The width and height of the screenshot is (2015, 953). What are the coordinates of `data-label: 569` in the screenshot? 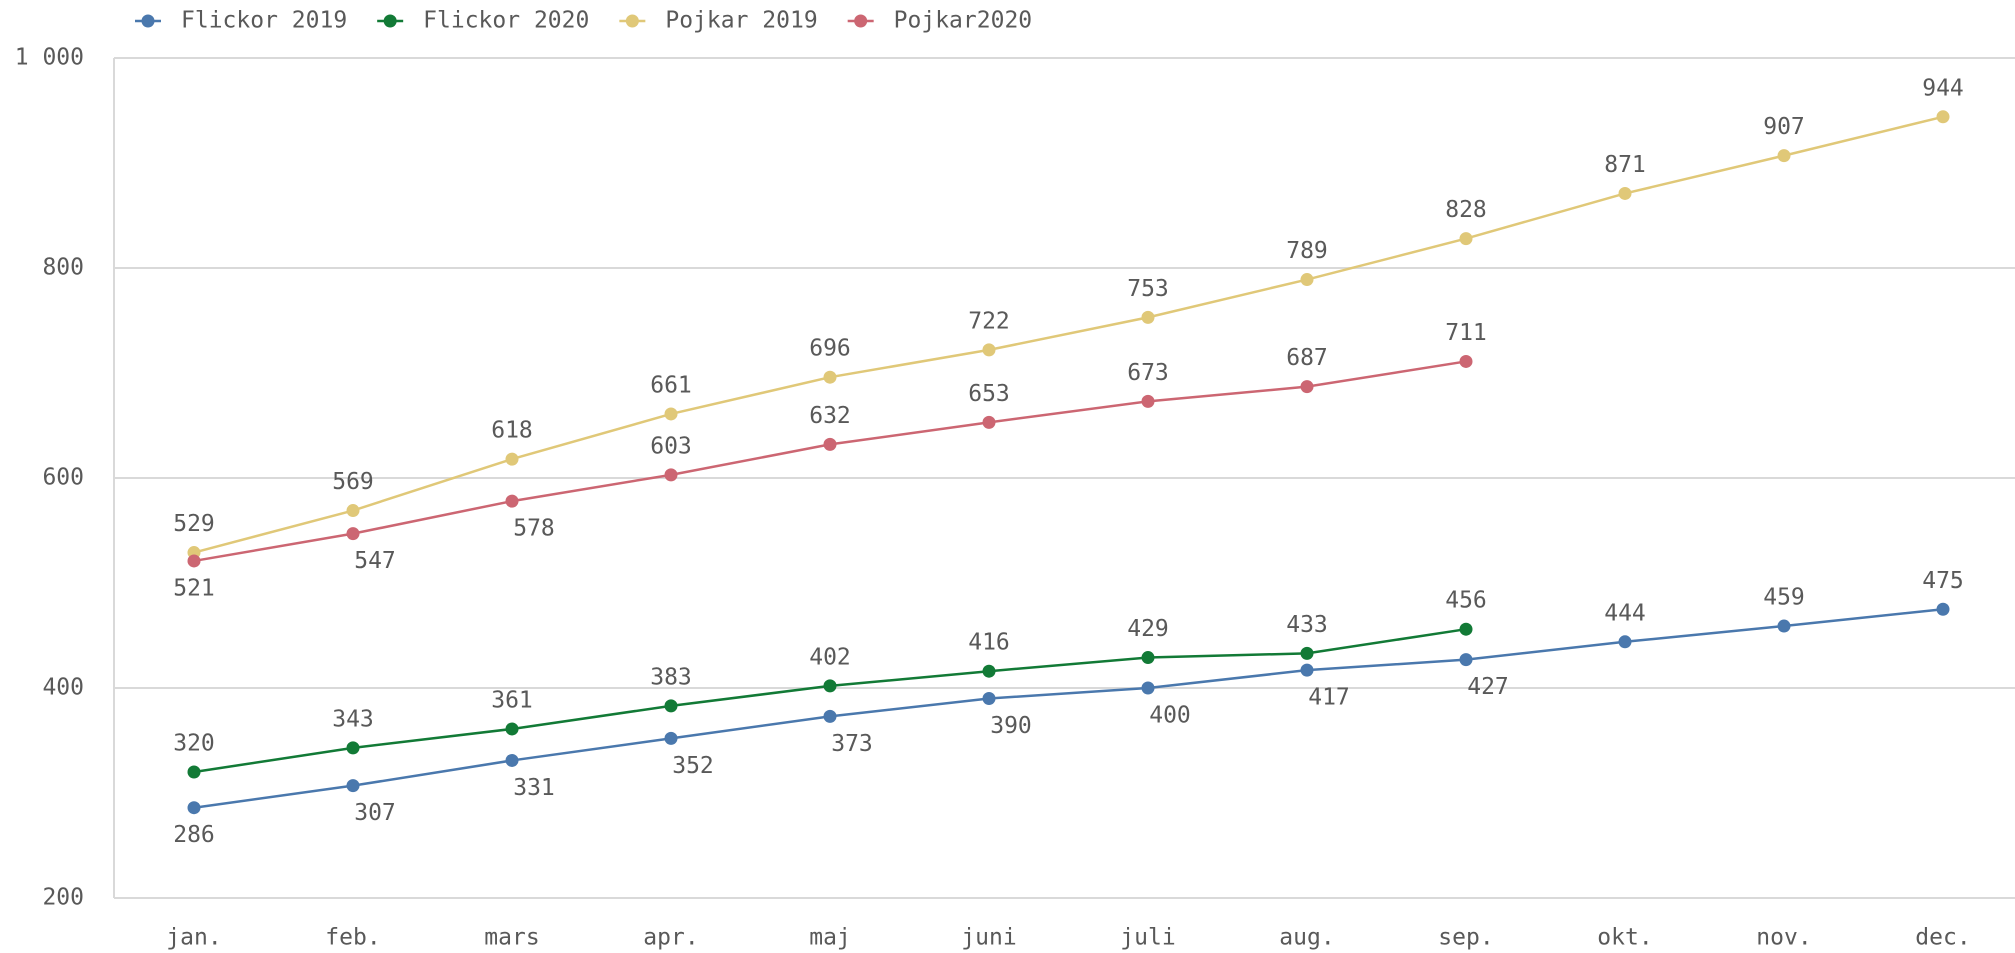 It's located at (353, 482).